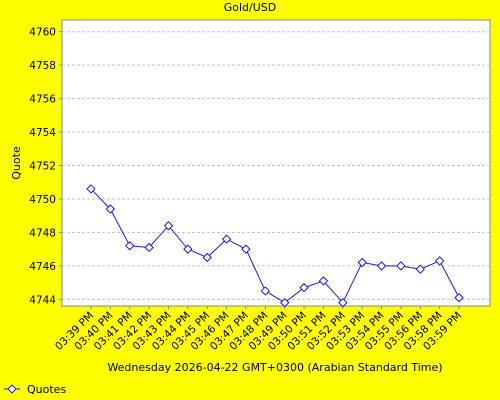 This screenshot has width=500, height=400. What do you see at coordinates (42, 133) in the screenshot?
I see `y-tick-label: 4754` at bounding box center [42, 133].